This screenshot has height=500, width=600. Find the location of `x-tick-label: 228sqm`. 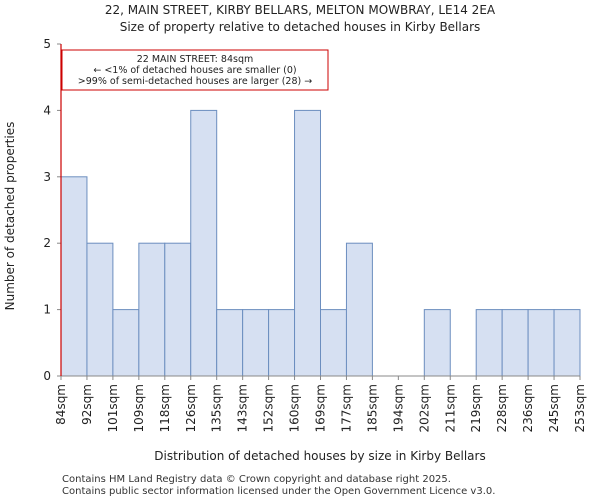

x-tick-label: 228sqm is located at coordinates (502, 408).